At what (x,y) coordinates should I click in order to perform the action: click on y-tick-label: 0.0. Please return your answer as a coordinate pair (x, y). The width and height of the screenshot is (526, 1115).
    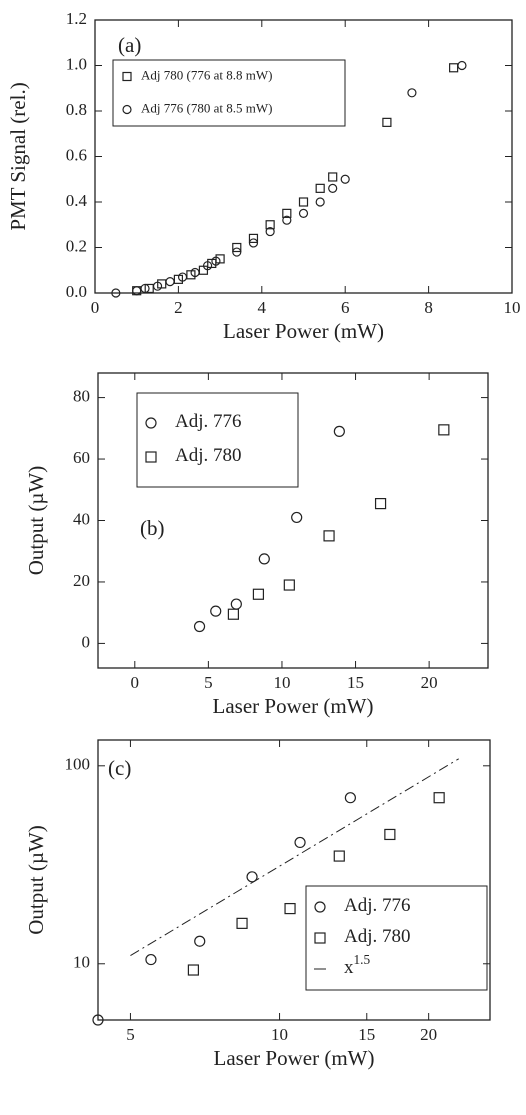
    Looking at the image, I should click on (76, 291).